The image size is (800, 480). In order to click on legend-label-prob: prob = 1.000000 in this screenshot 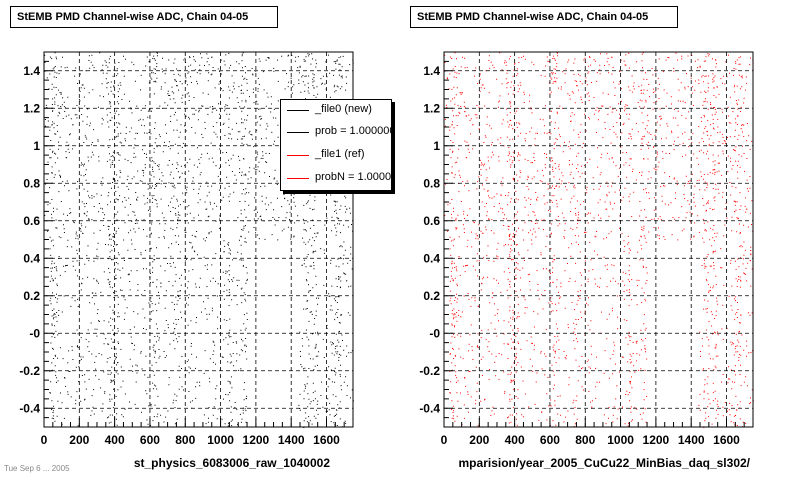, I will do `click(353, 131)`.